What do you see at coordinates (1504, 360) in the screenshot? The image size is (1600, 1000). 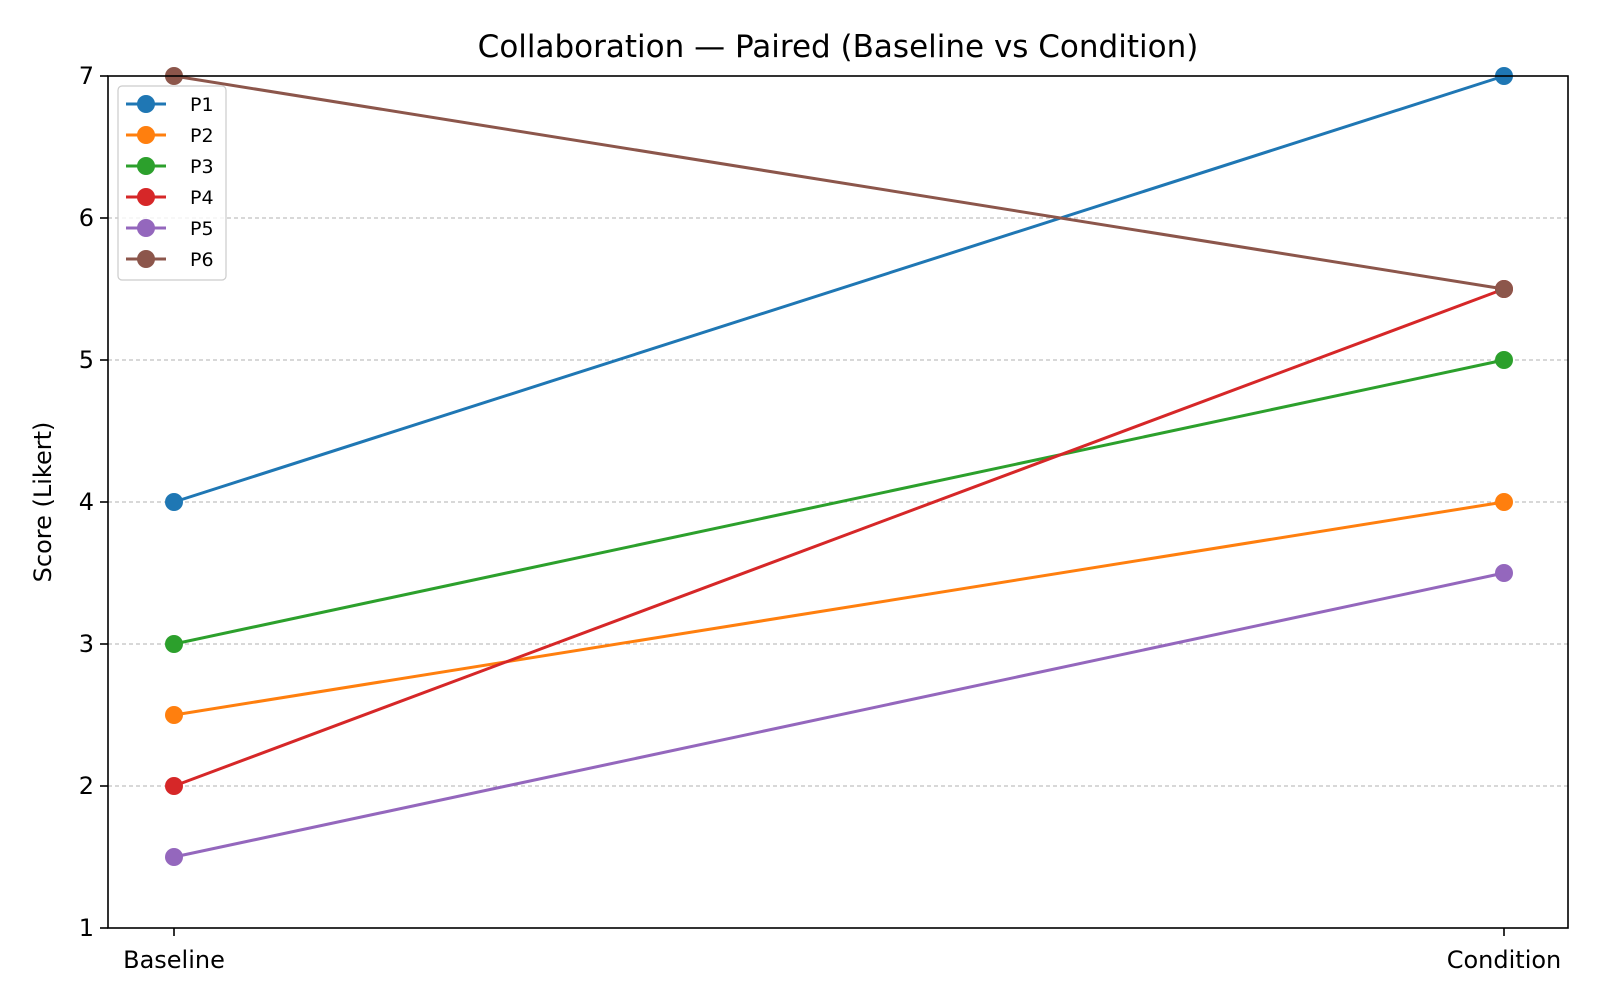 I see `data-point-p3-condition` at bounding box center [1504, 360].